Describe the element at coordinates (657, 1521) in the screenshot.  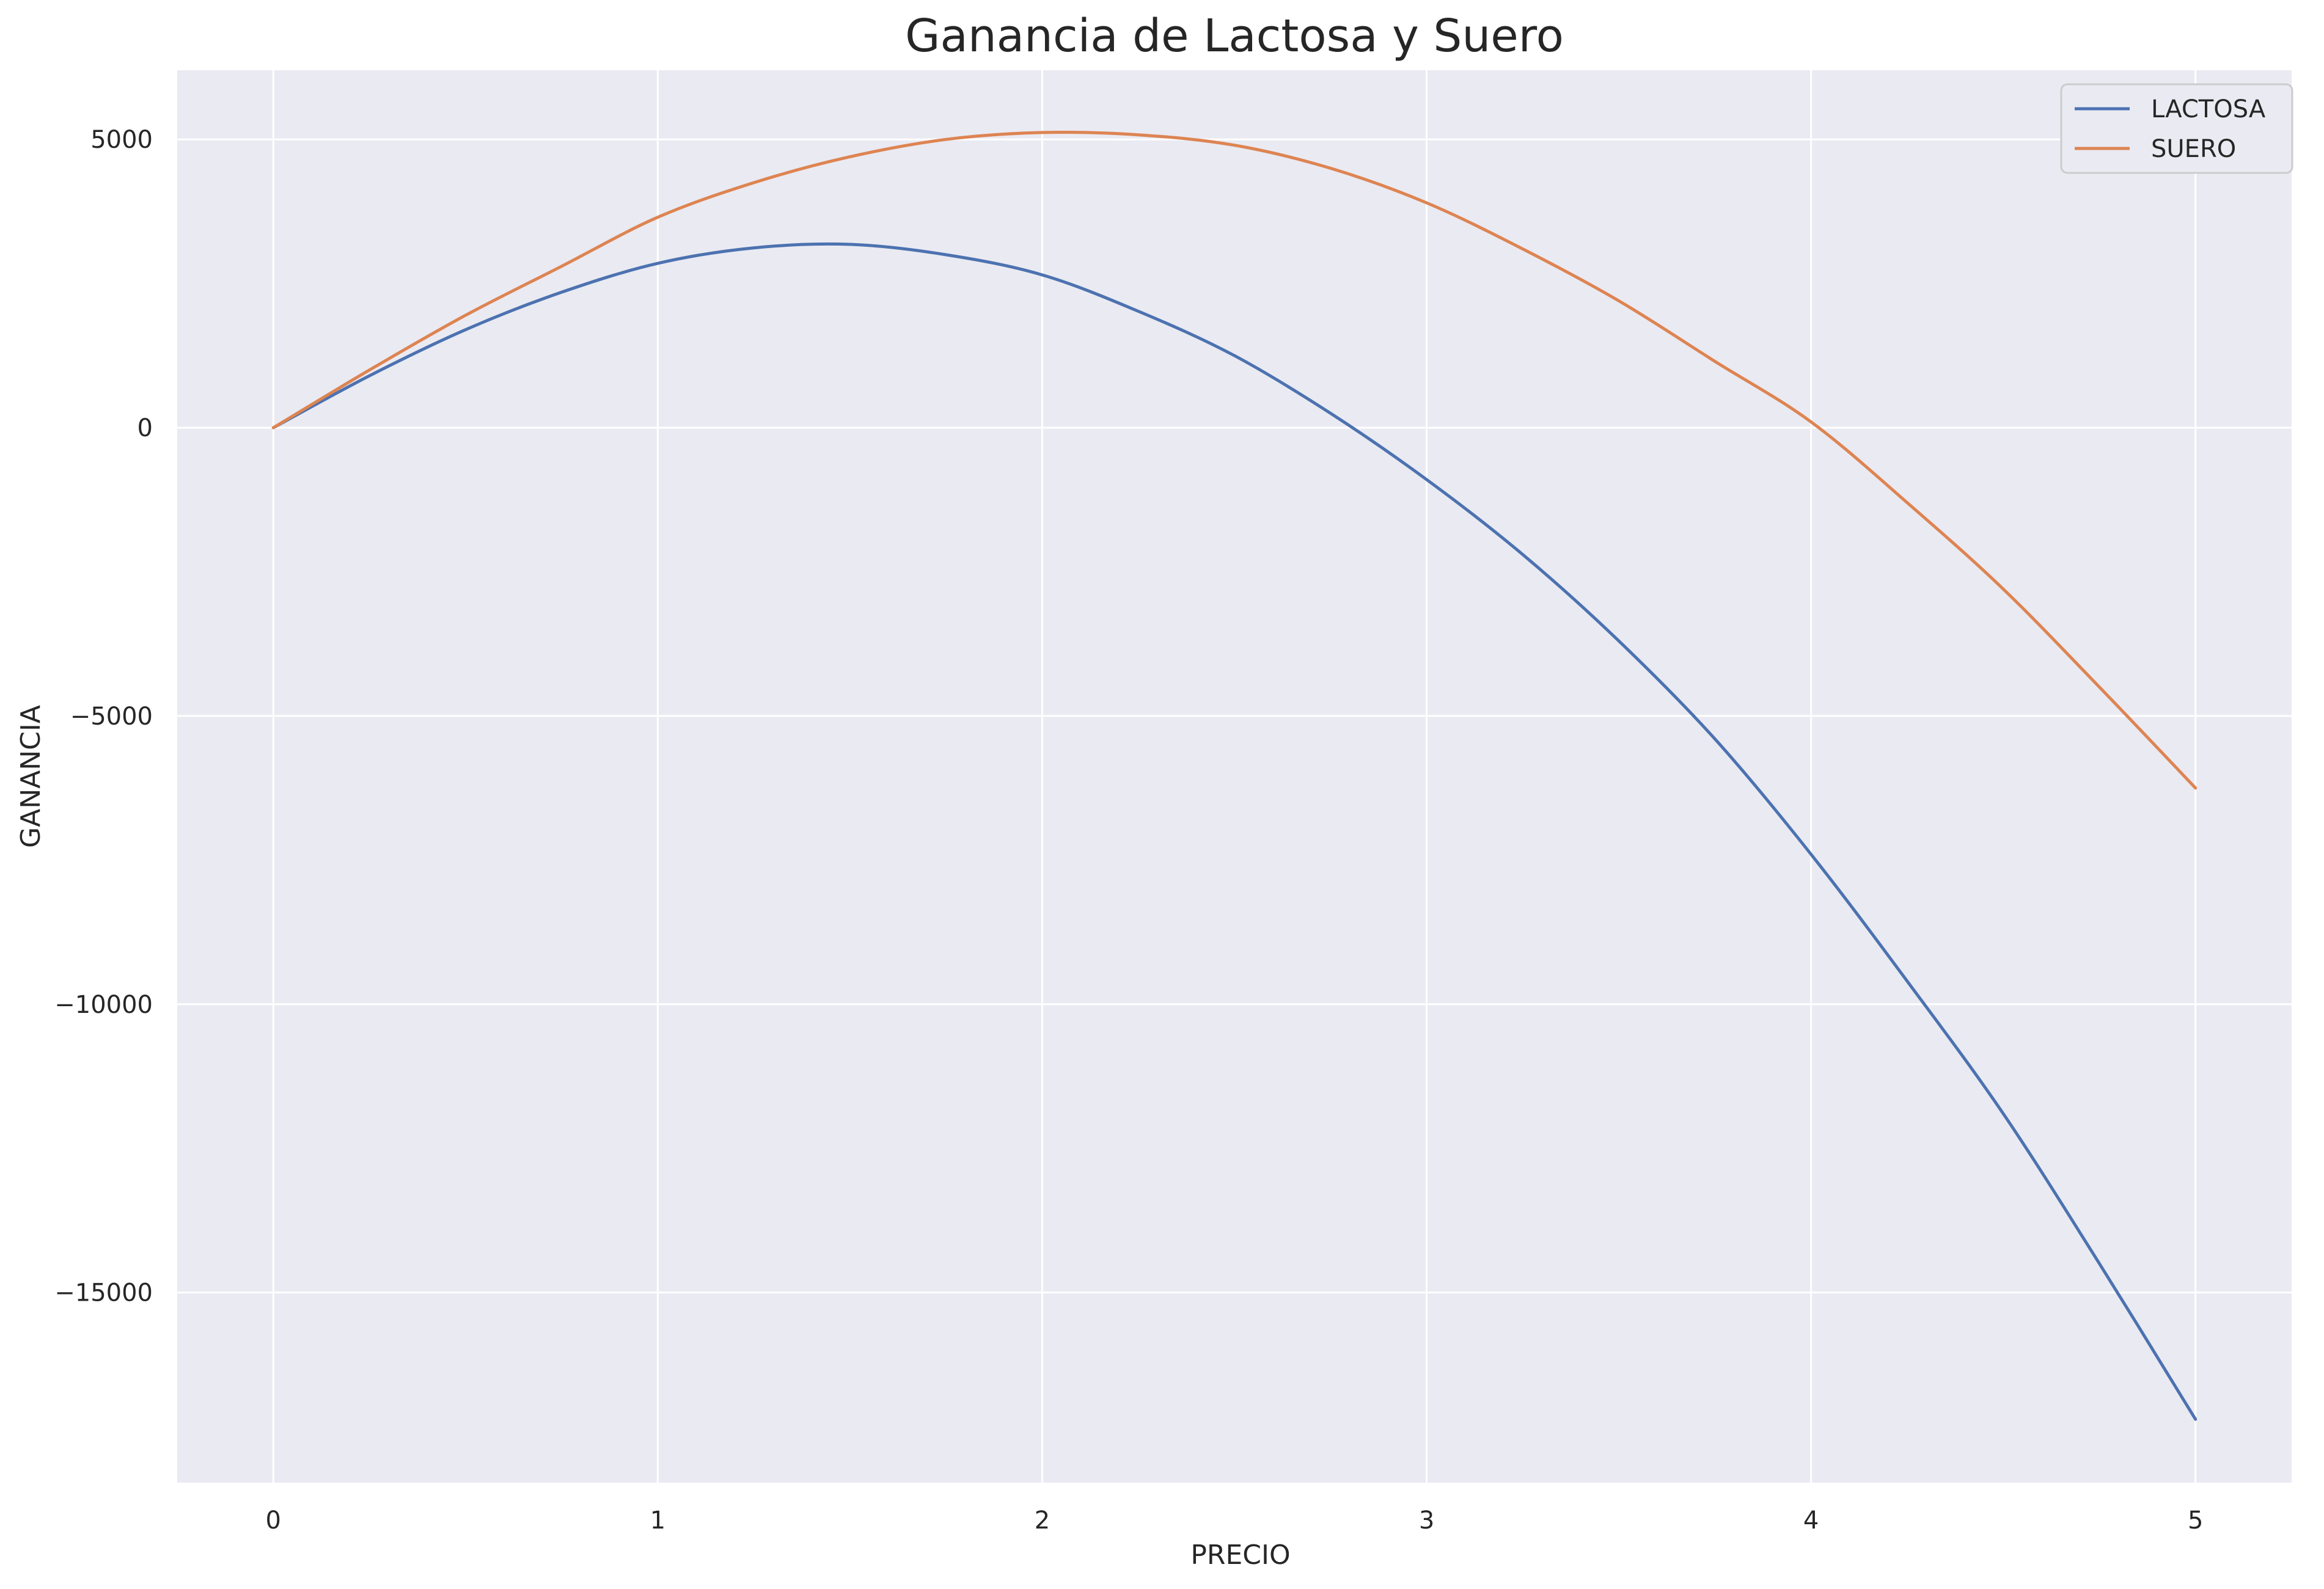
I see `x-tick-label: 1` at that location.